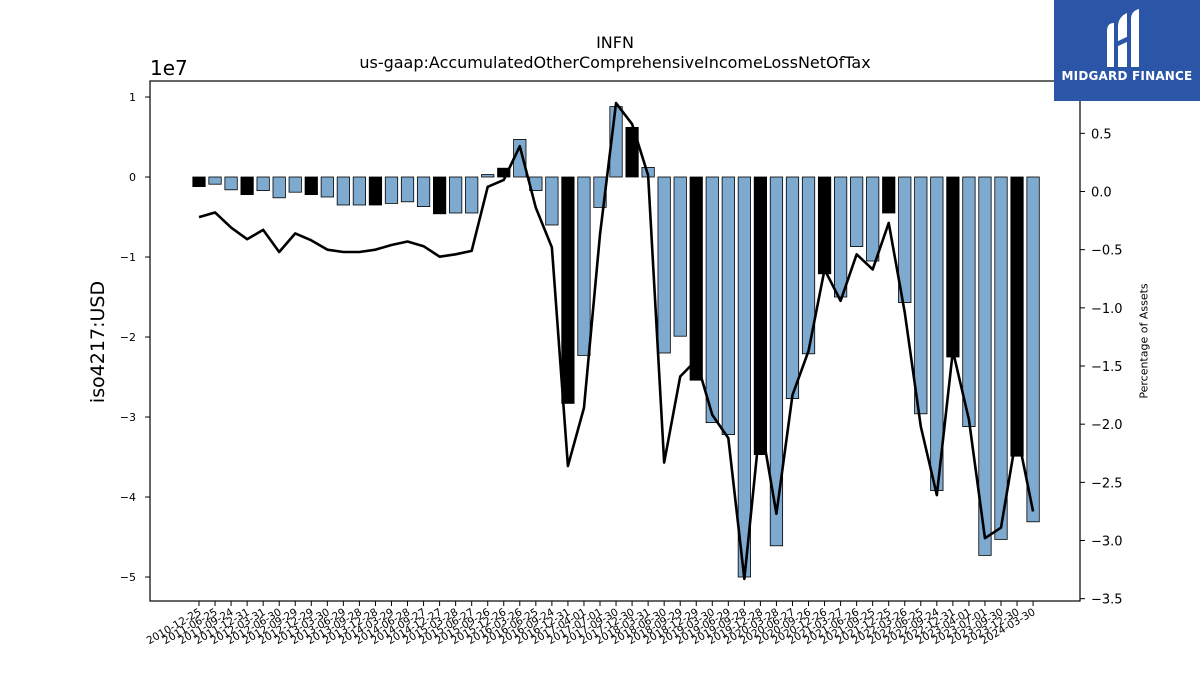  Describe the element at coordinates (1107, 425) in the screenshot. I see `y2-tick-label: −2.0` at that location.